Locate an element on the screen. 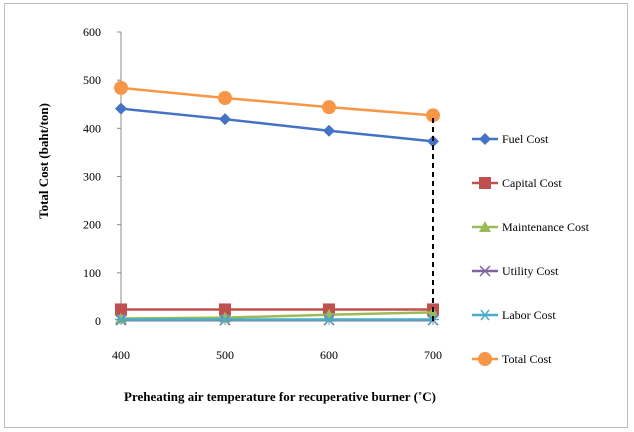 The width and height of the screenshot is (634, 432). y-tick-label: 500 is located at coordinates (92, 80).